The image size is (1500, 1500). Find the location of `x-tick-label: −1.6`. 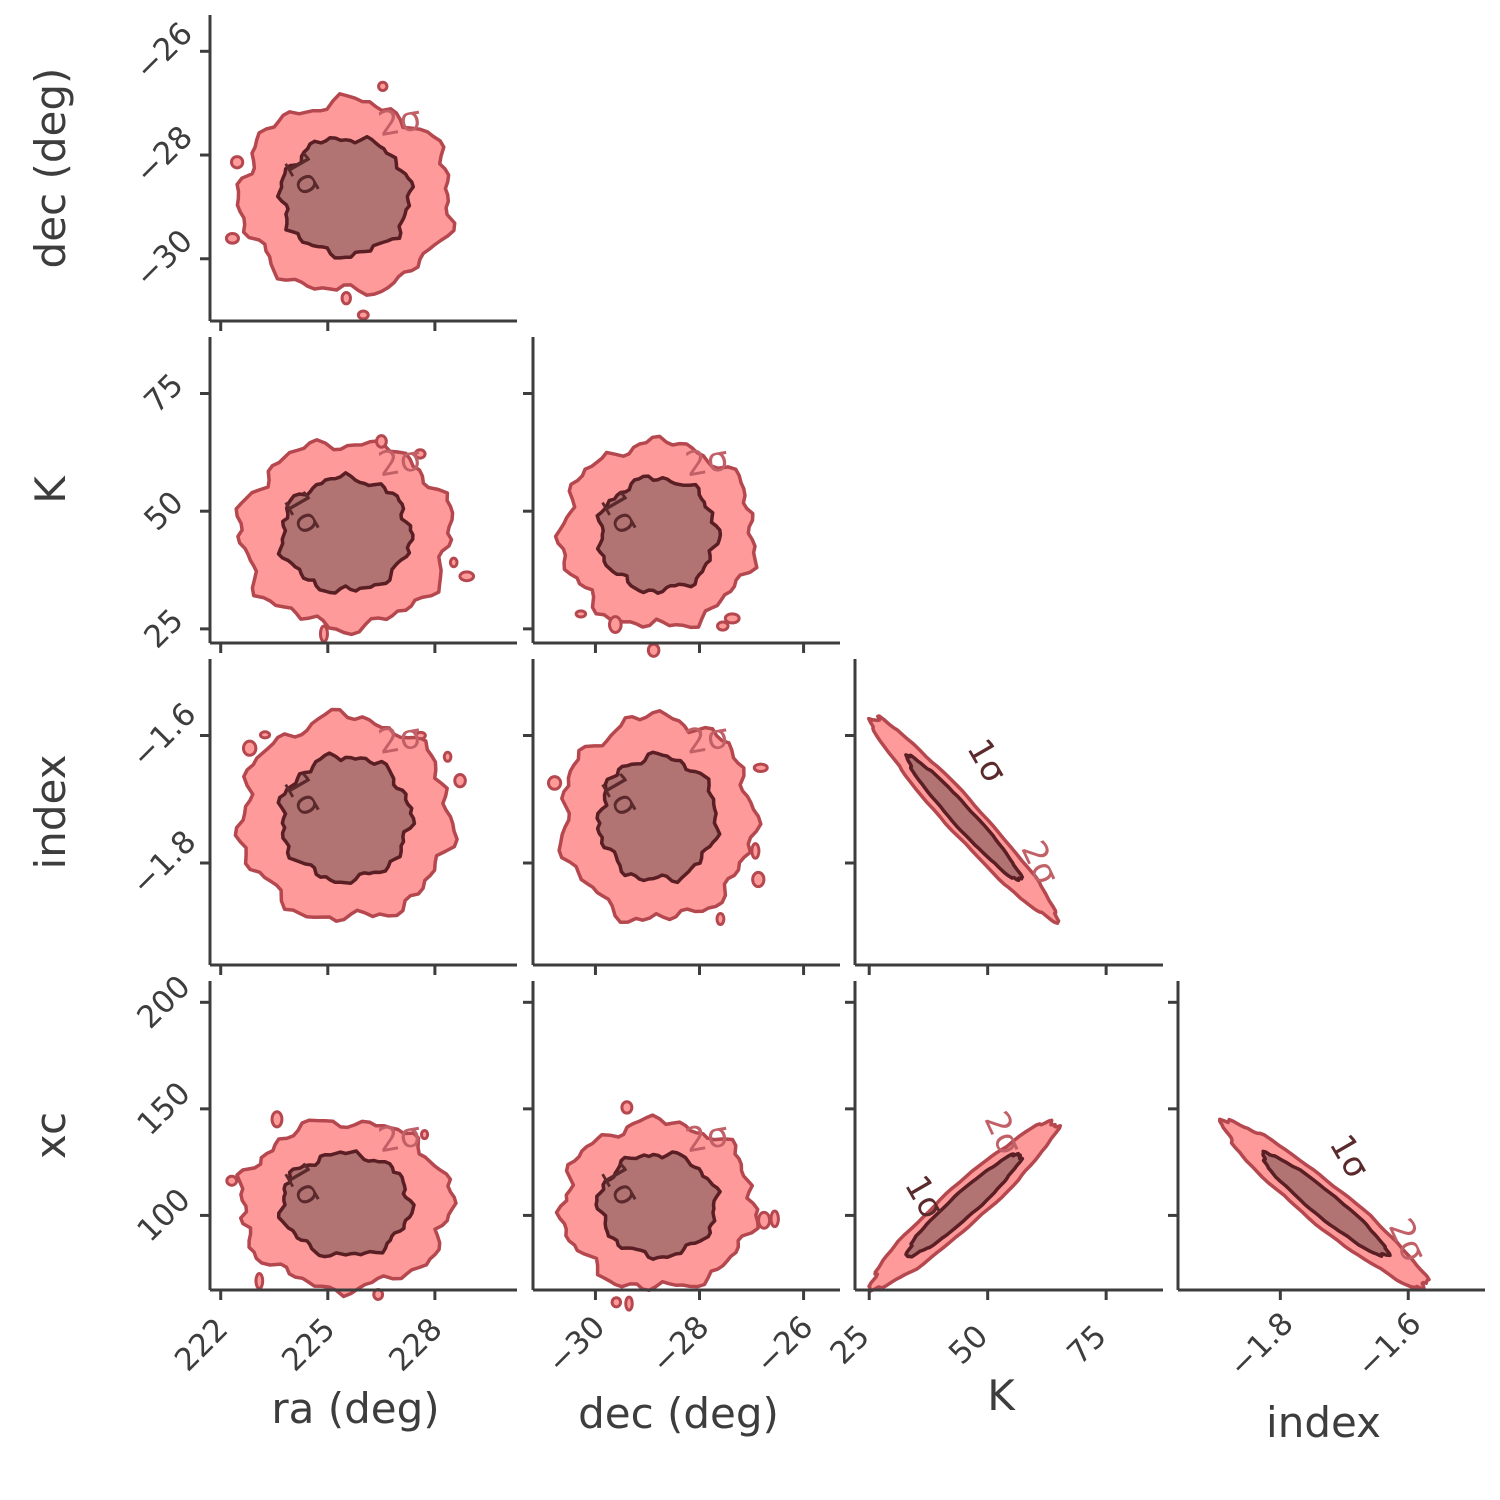

x-tick-label: −1.6 is located at coordinates (1389, 1345).